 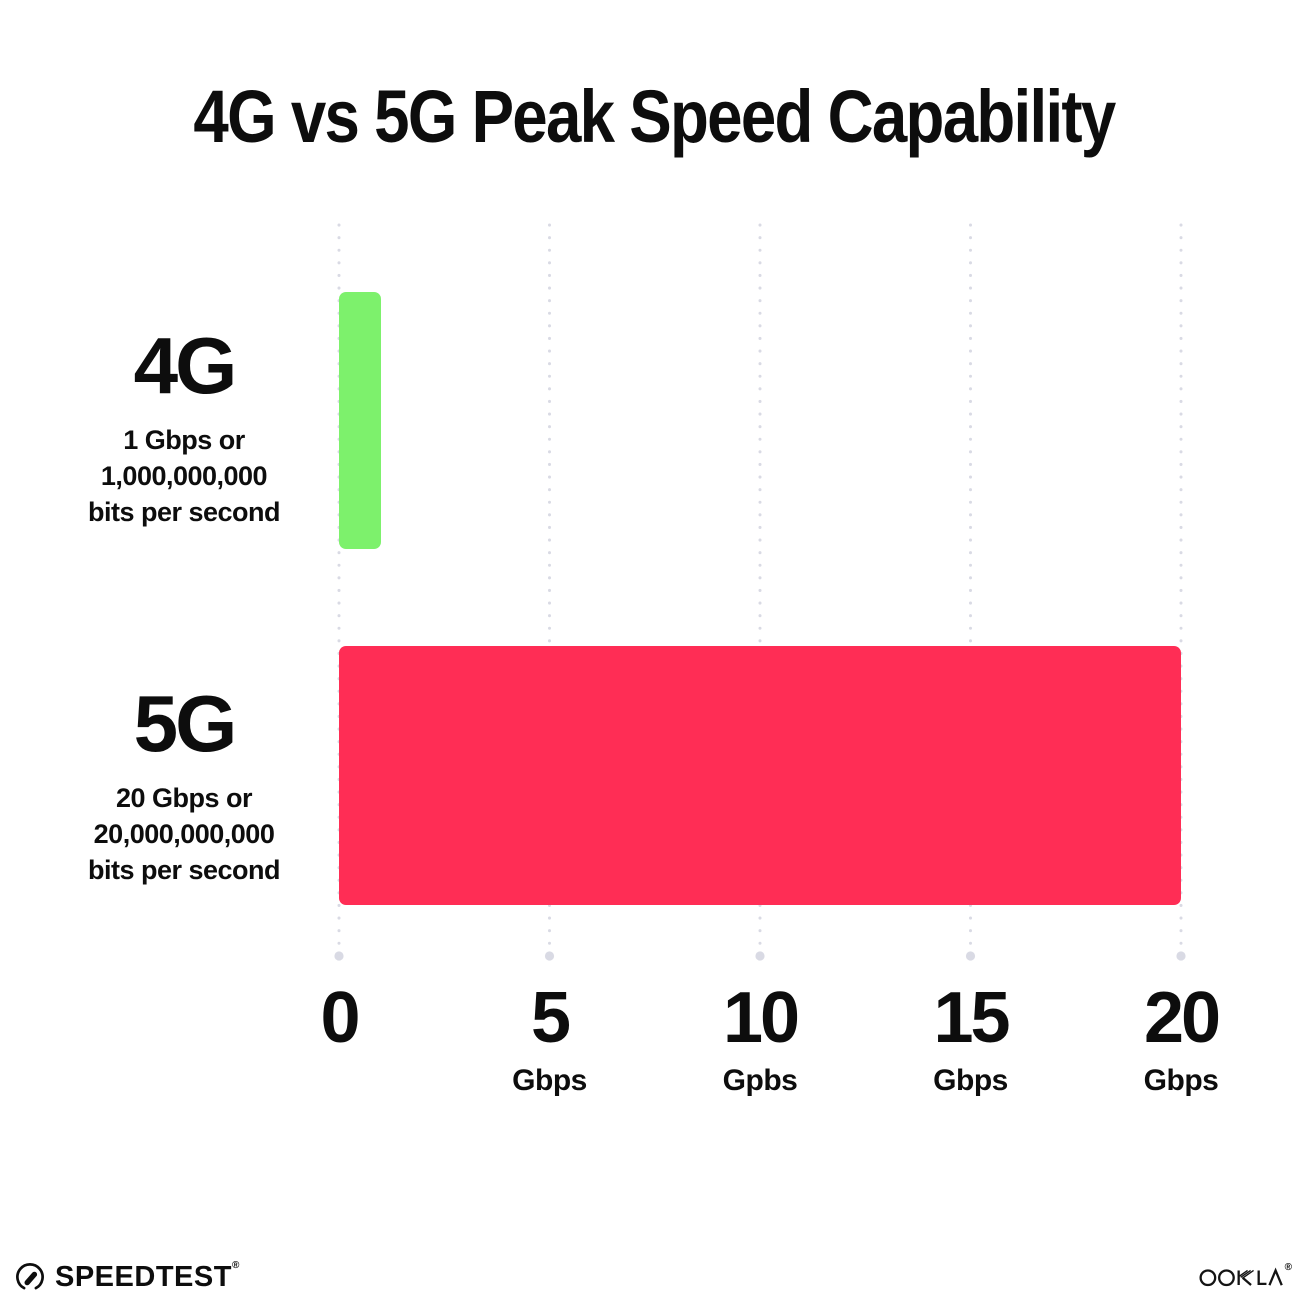 What do you see at coordinates (184, 440) in the screenshot?
I see `row-subline: 1 Gbps or` at bounding box center [184, 440].